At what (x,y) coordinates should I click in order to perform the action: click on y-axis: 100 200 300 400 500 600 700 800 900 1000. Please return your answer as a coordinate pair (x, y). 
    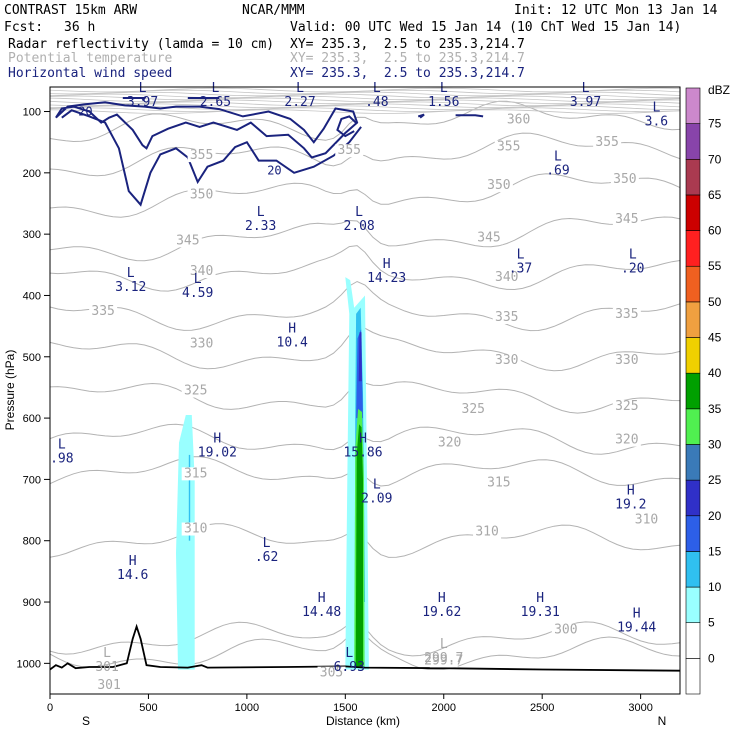
    Looking at the image, I should click on (33, 388).